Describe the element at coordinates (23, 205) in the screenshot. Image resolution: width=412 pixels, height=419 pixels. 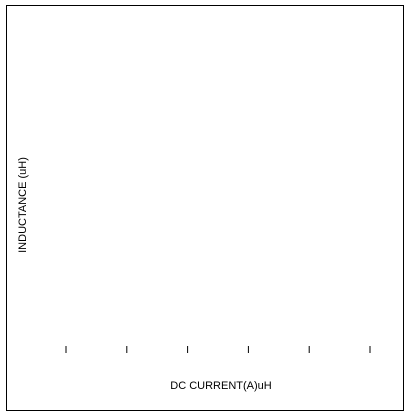
I see `y-axis-label: INDUCTANCE (uH)` at that location.